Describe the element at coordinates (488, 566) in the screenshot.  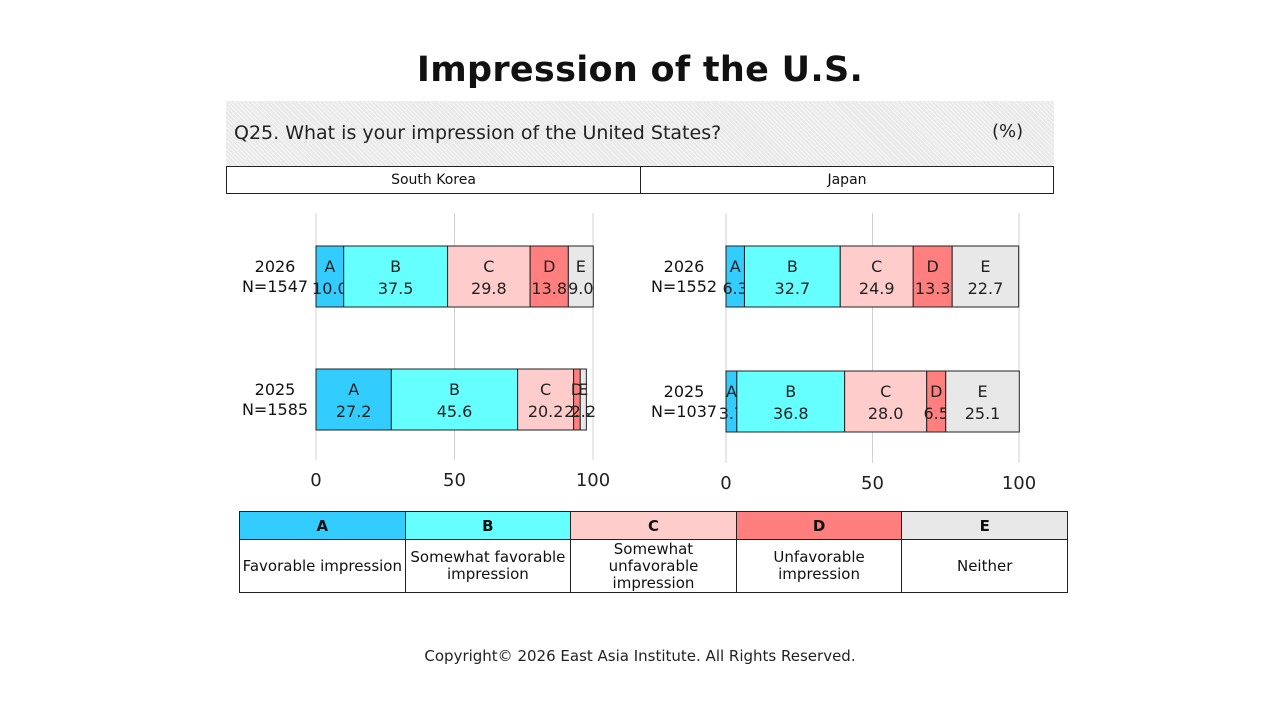
I see `legend-label-b: Somewhat favorable impression` at that location.